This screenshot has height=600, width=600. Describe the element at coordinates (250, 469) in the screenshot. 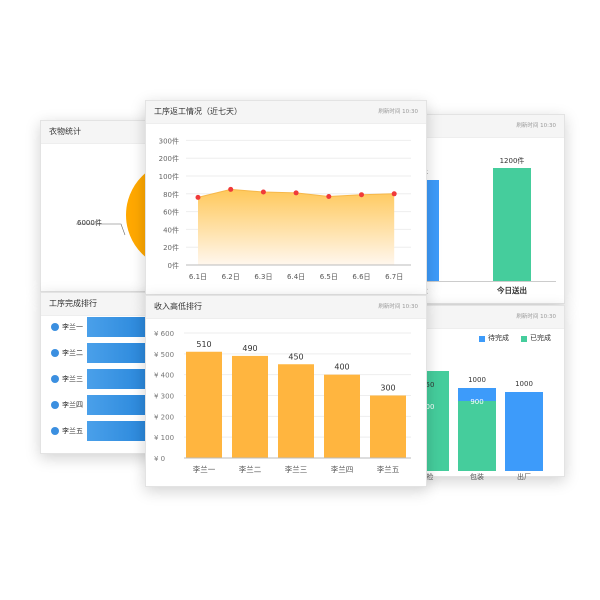

I see `x-tick-label: 李兰二` at that location.